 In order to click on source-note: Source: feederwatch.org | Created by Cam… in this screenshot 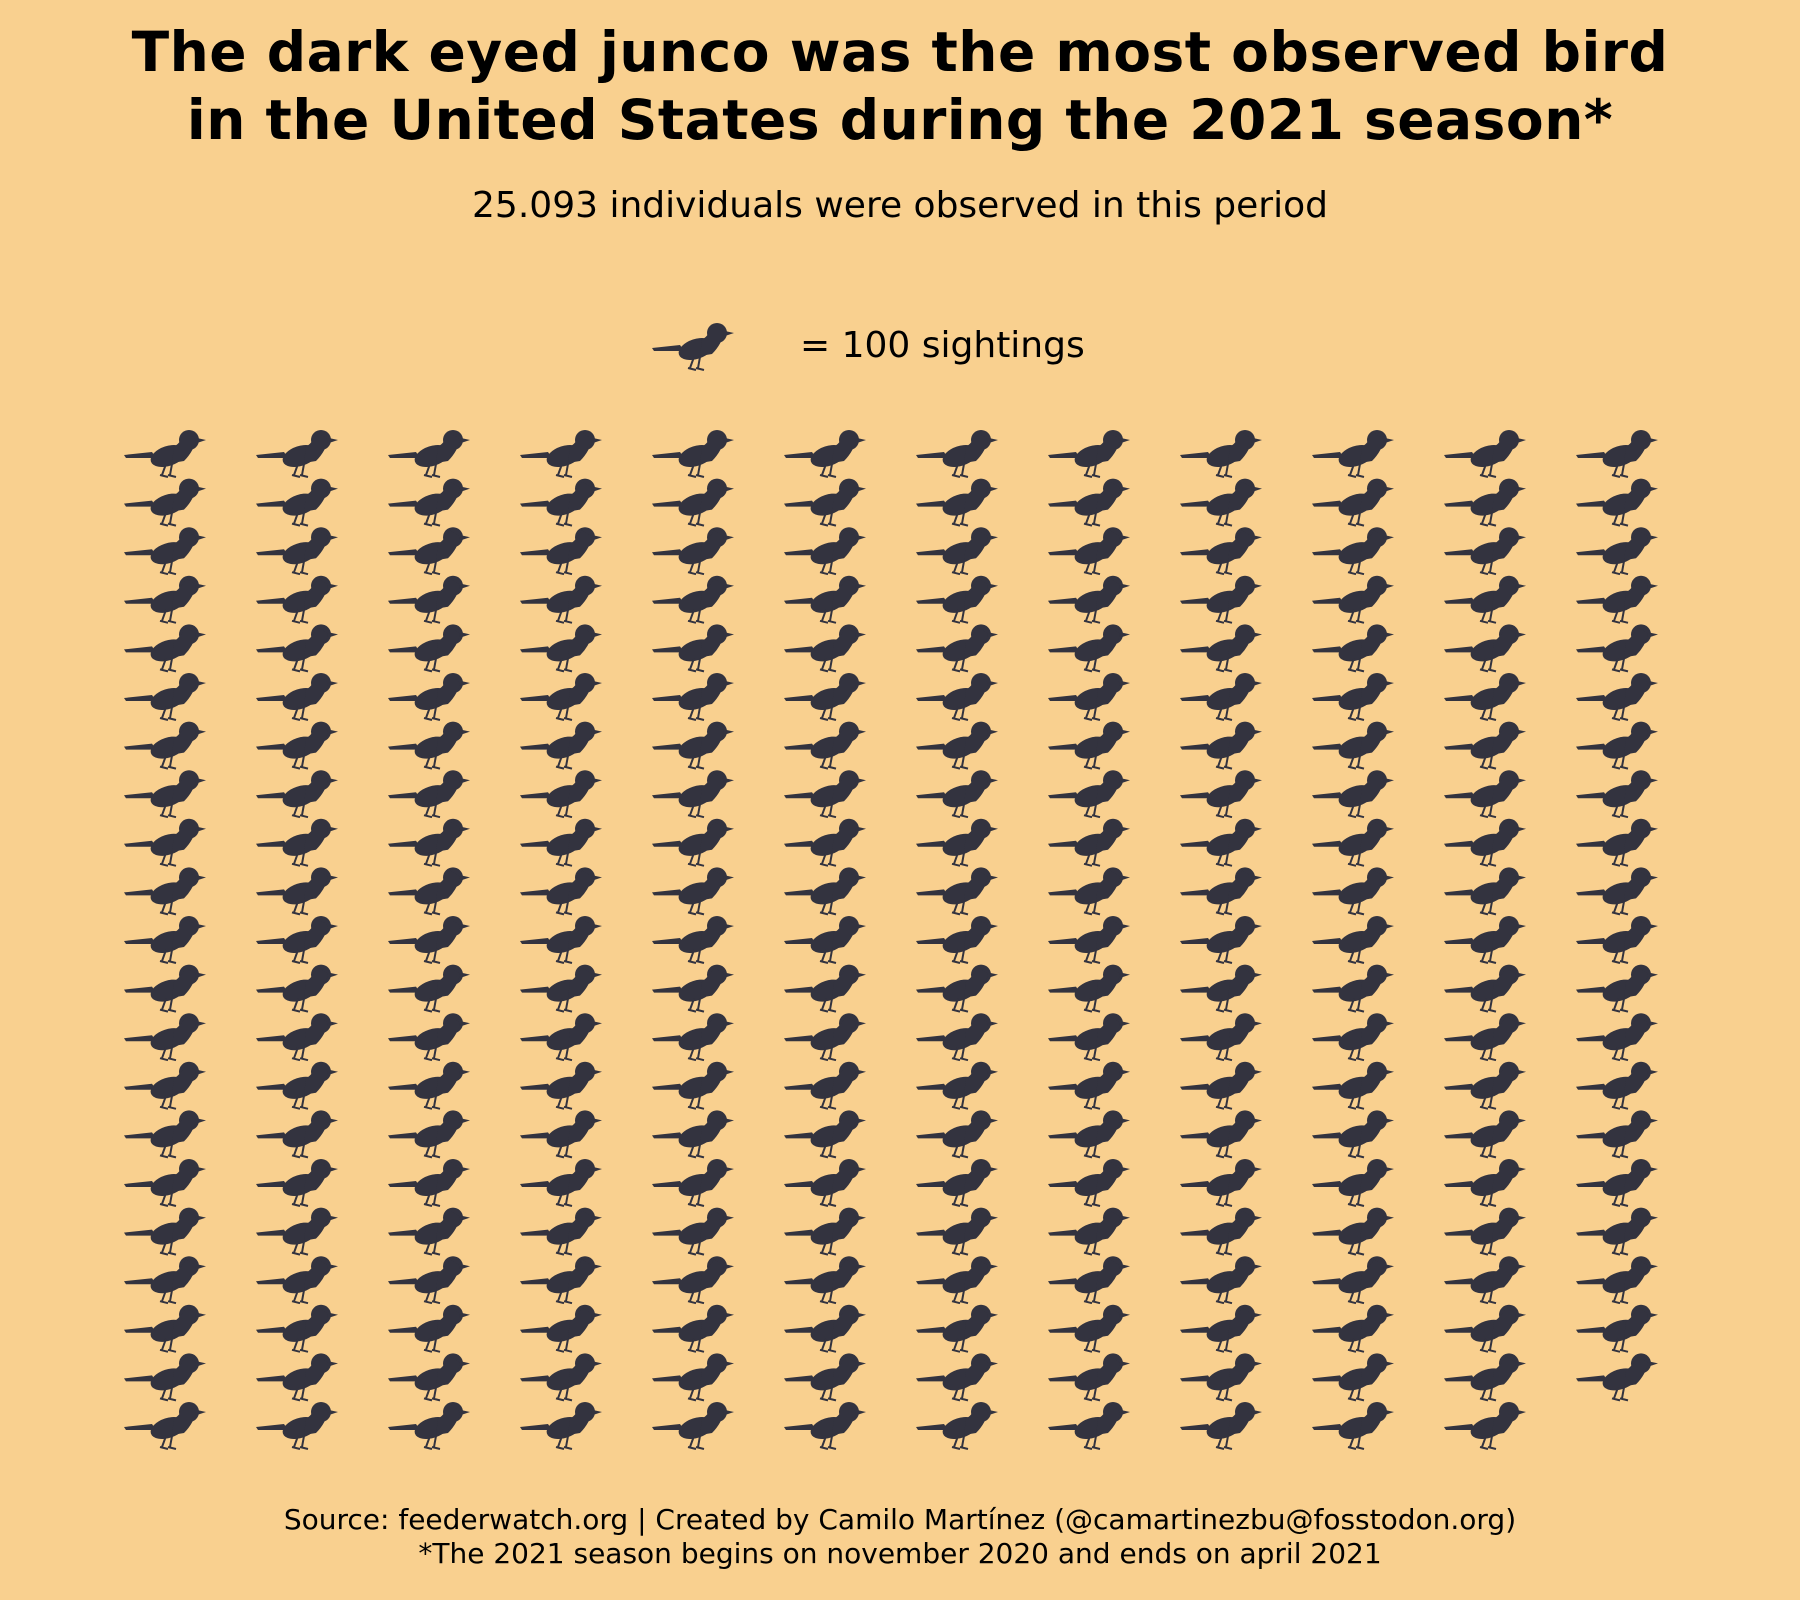, I will do `click(900, 1519)`.